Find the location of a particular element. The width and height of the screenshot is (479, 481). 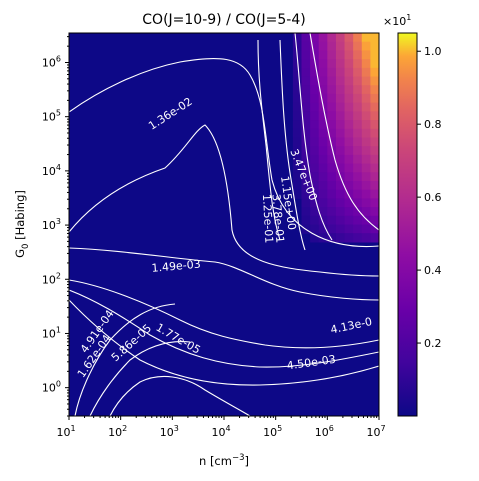

colorbar-multiplier: ×10¹ is located at coordinates (397, 20).